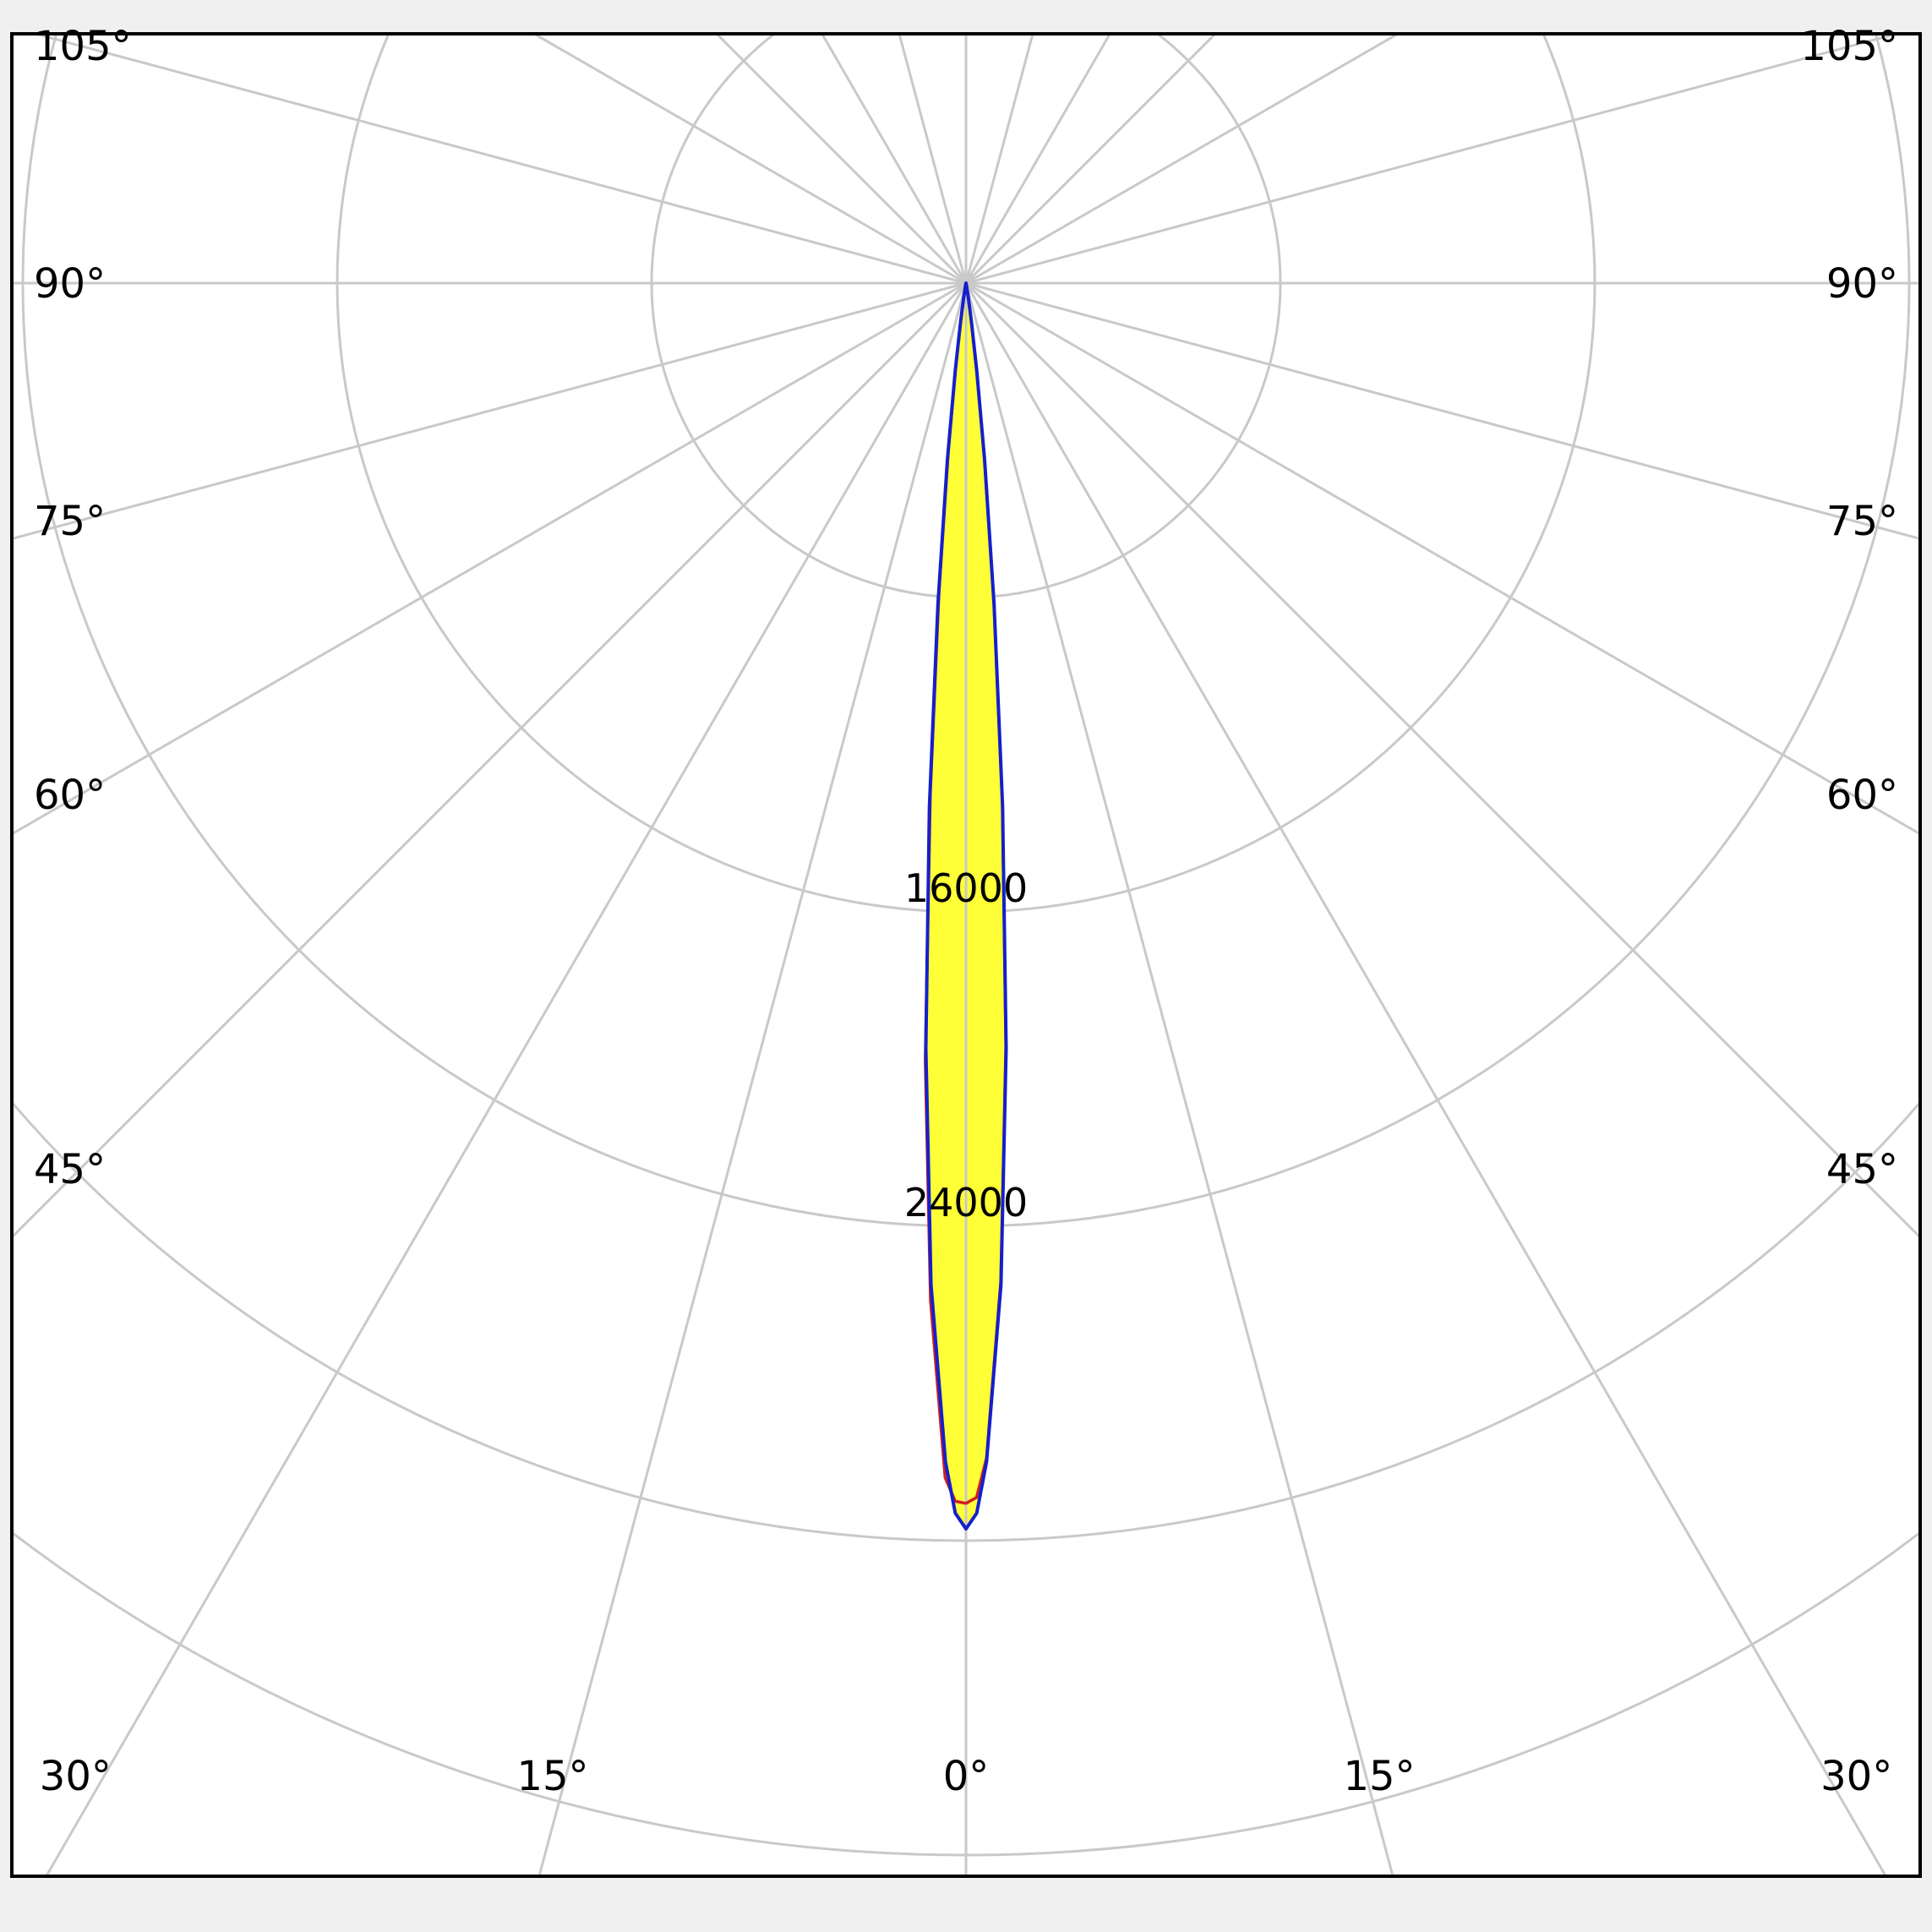  I want to click on beam-group, so click(966, 1078).